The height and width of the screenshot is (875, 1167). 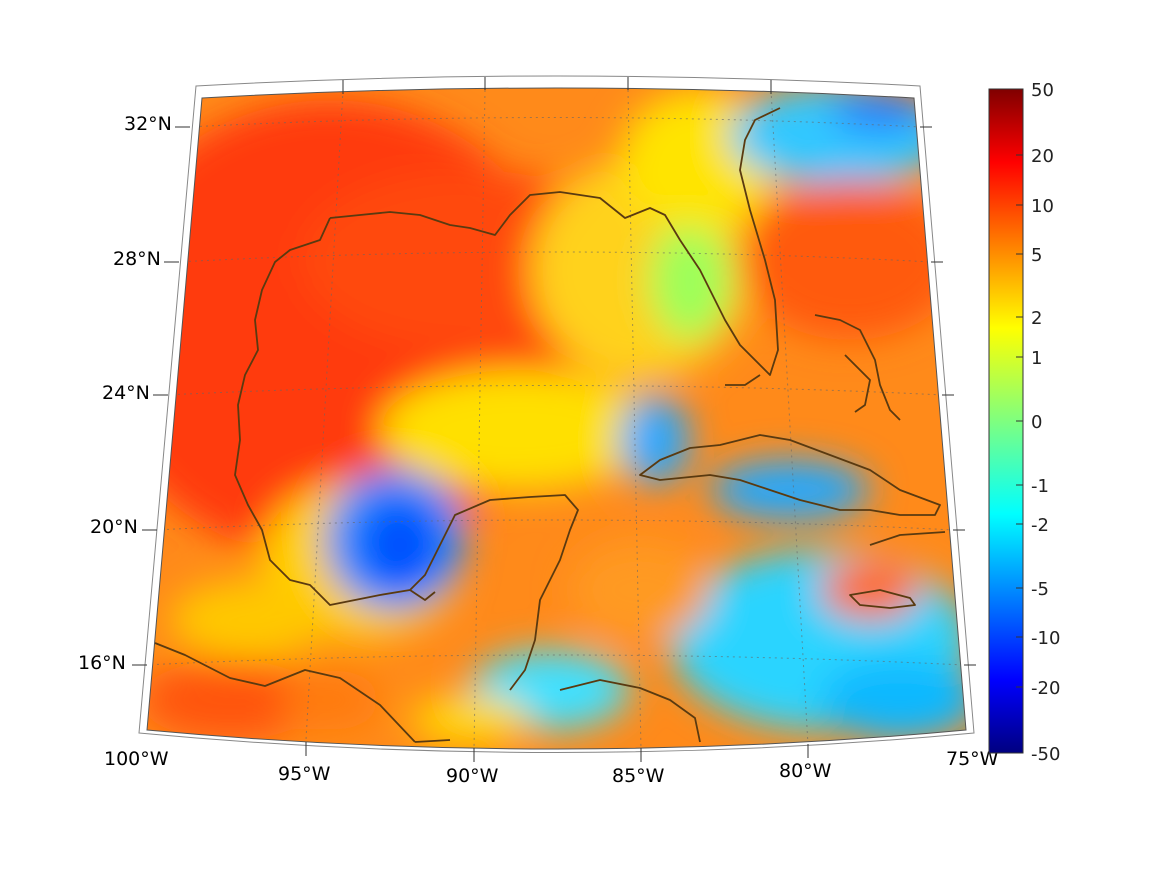 I want to click on colorbar-label-neg10: -10, so click(x=1045, y=638).